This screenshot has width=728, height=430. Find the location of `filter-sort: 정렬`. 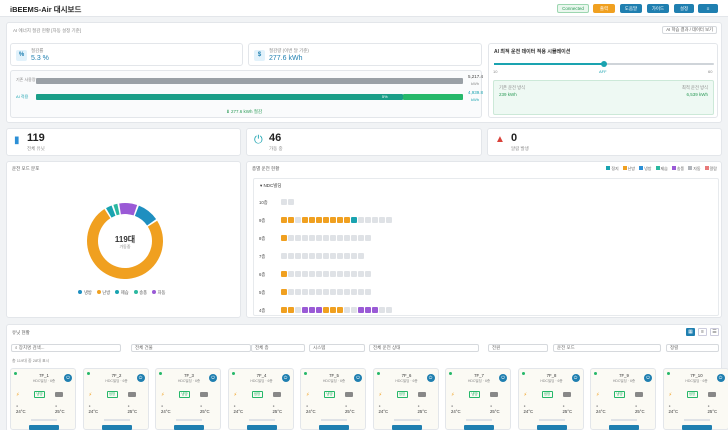

filter-sort: 정렬 is located at coordinates (692, 348).